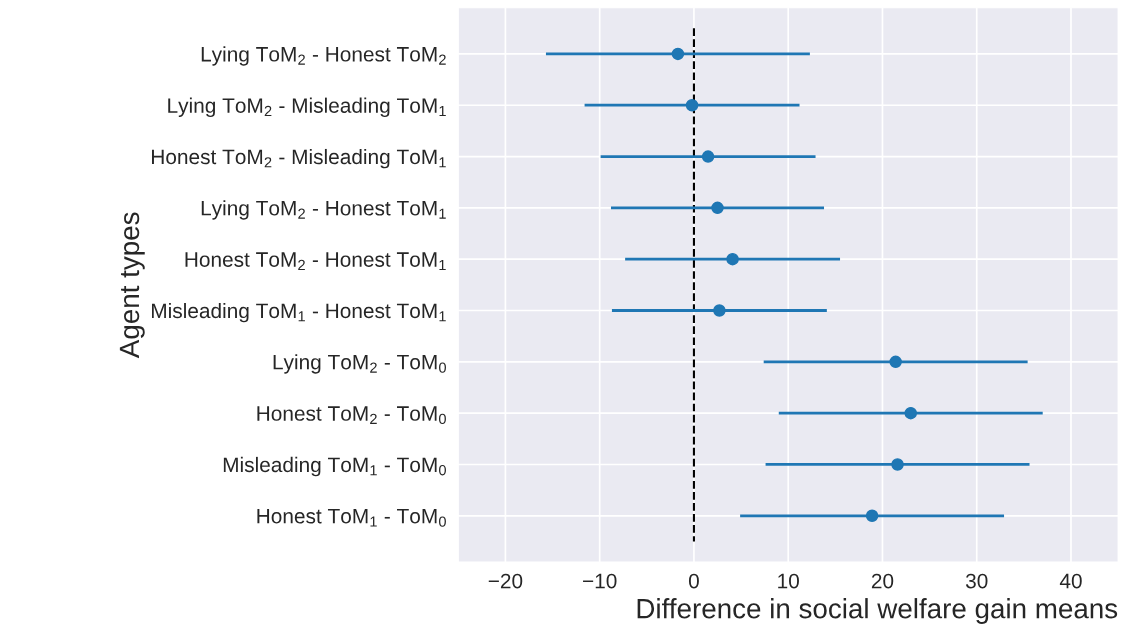  I want to click on x-tick-label: −20, so click(505, 581).